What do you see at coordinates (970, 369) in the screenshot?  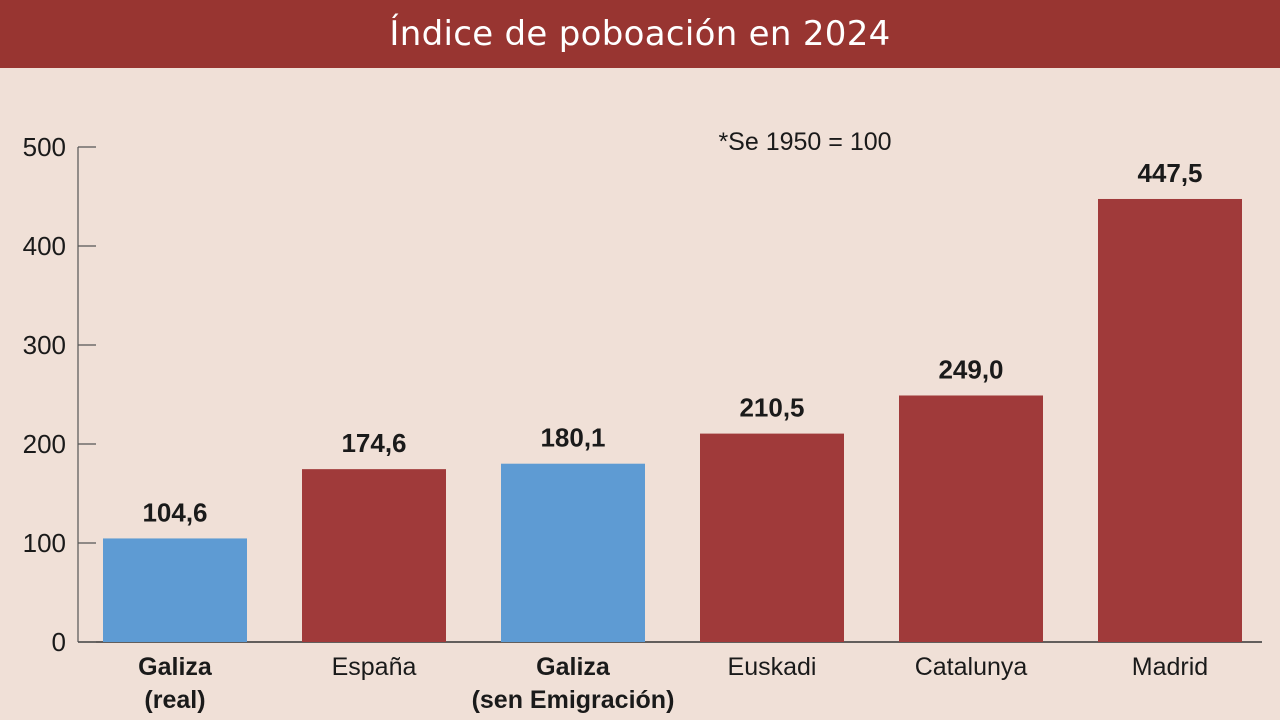 I see `bar-value-label: 249,0` at bounding box center [970, 369].